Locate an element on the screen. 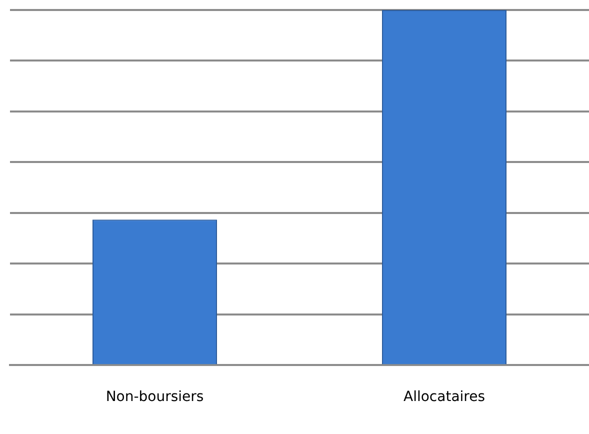 Image resolution: width=589 pixels, height=434 pixels. x-tick-label: Non-boursiers is located at coordinates (155, 397).